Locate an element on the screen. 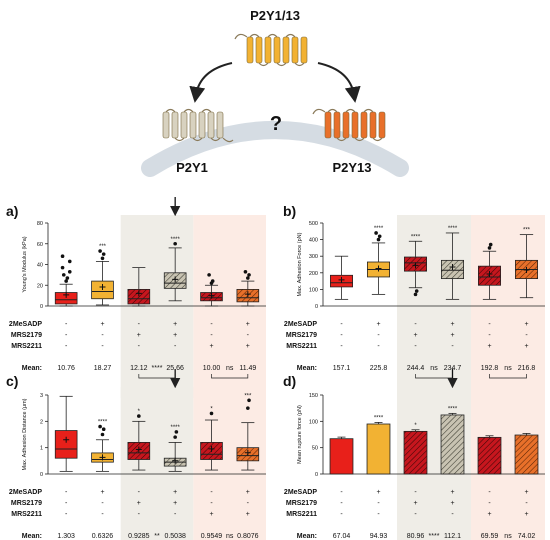  mean-value: 67.04 is located at coordinates (342, 536).